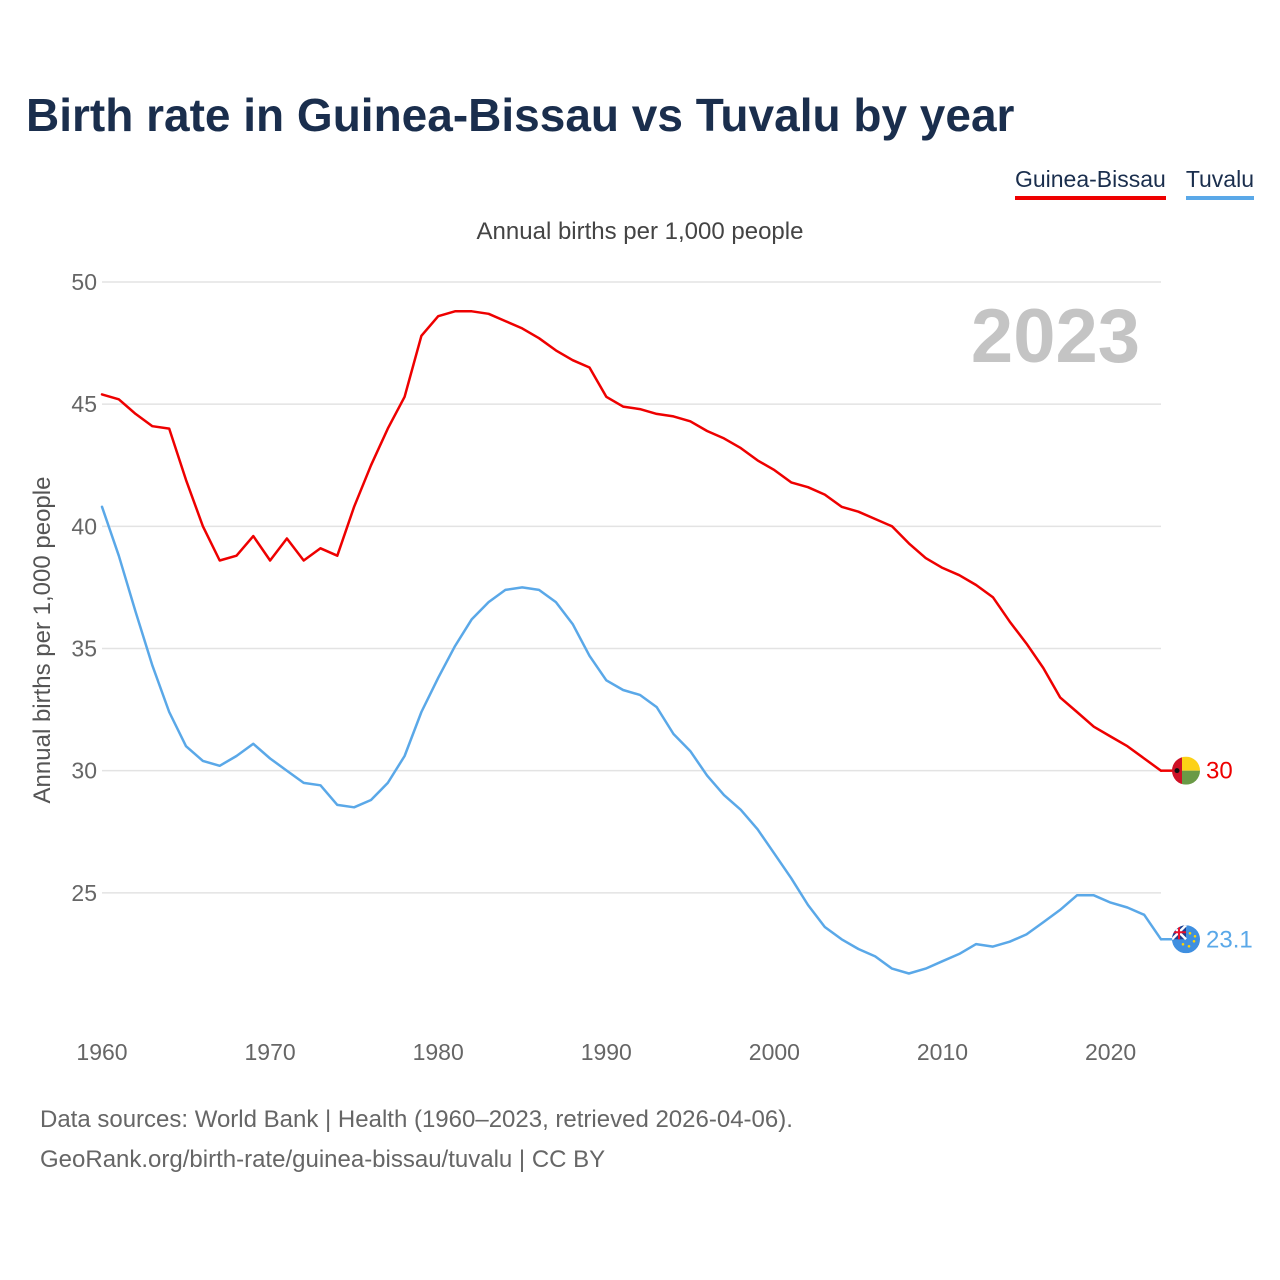 The width and height of the screenshot is (1280, 1280). I want to click on flag-icon-guinea-bissau, so click(1186, 770).